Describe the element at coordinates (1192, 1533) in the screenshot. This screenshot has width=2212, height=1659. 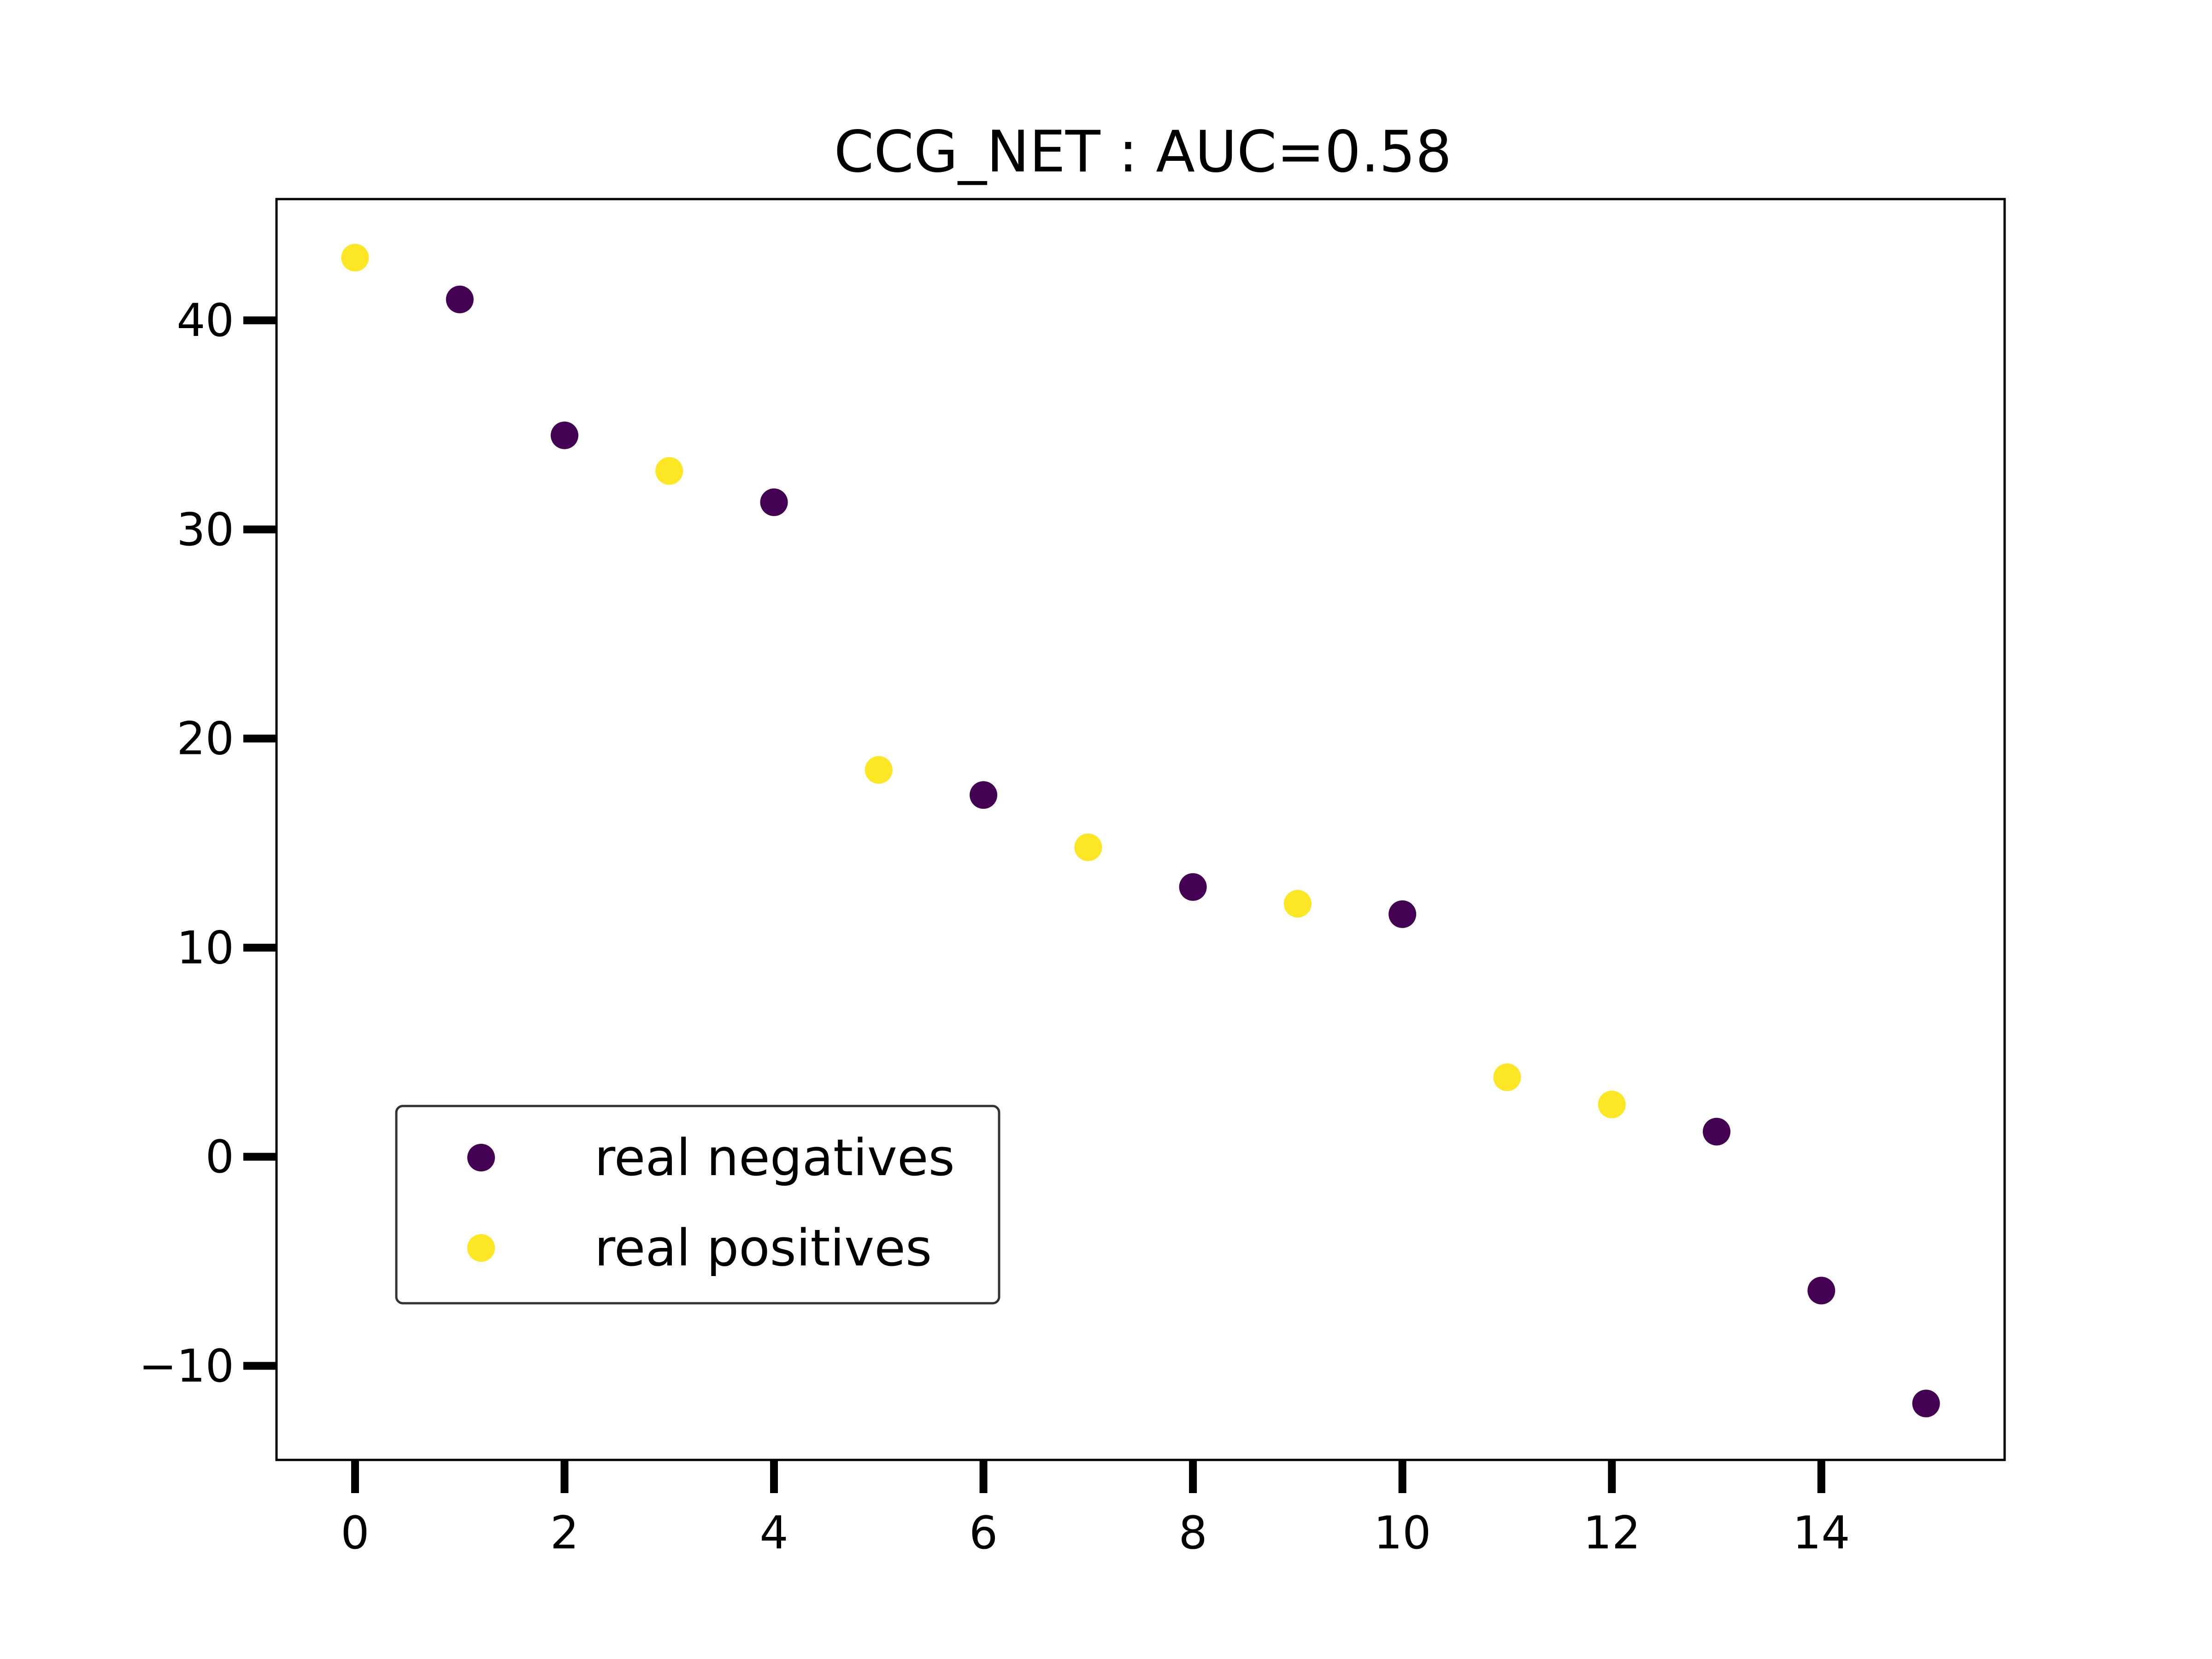
I see `x-tick-label: 8` at that location.